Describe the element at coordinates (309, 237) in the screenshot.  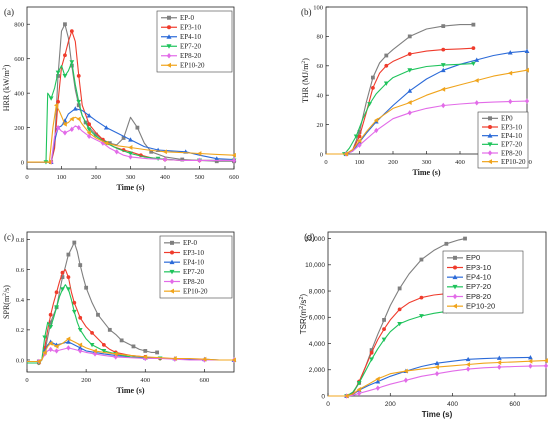
I see `panel-label: (d)` at that location.